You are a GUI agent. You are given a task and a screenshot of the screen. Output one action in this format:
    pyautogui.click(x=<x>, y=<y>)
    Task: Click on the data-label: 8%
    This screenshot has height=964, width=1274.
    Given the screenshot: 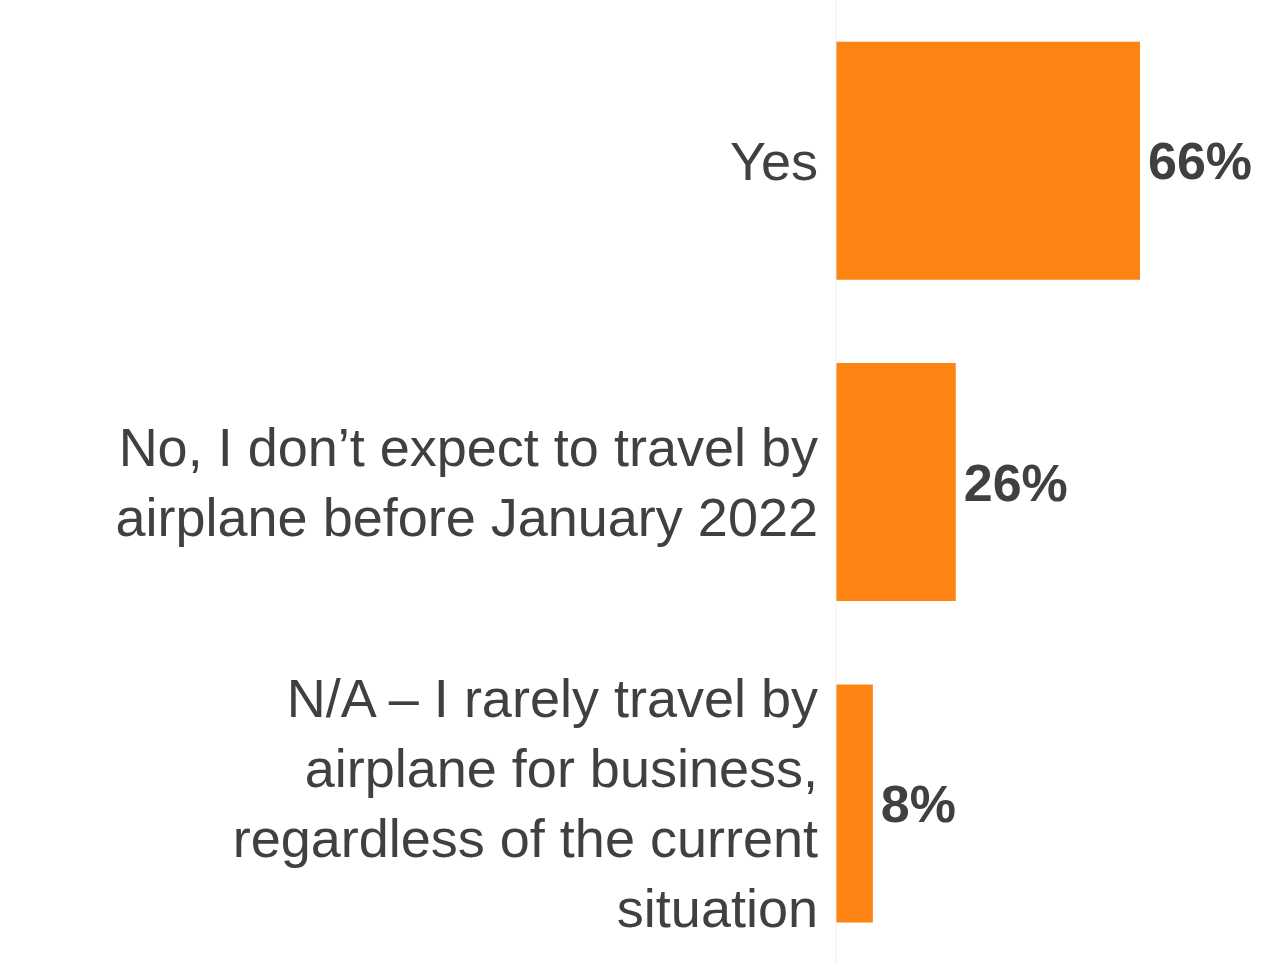 What is the action you would take?
    pyautogui.click(x=918, y=803)
    